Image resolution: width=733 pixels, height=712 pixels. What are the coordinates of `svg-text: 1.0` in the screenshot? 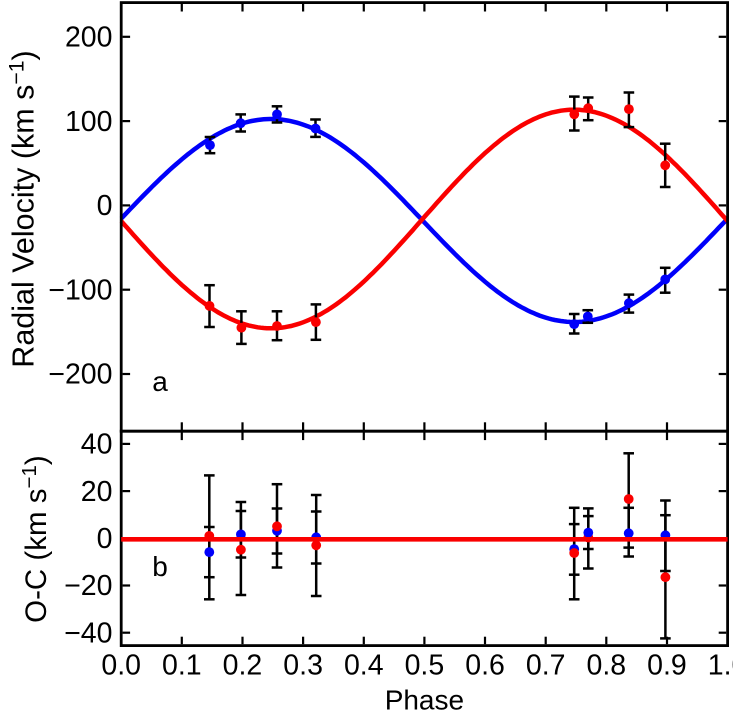 It's located at (720, 666).